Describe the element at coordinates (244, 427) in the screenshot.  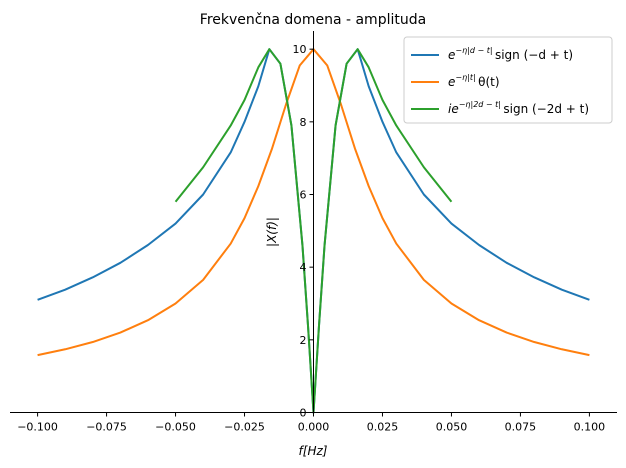
I see `x-tick-label: −0.025` at that location.